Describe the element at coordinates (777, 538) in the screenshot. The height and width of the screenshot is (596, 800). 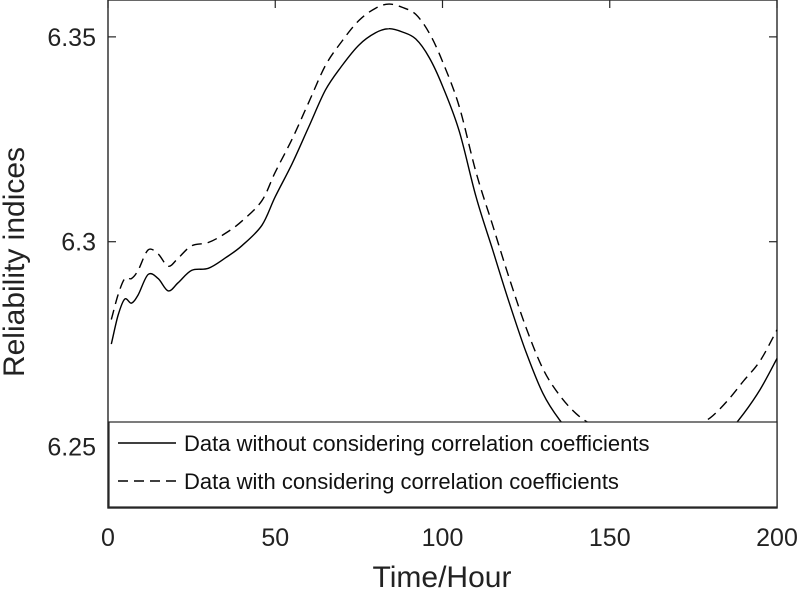
I see `x-tick-label: 200` at that location.